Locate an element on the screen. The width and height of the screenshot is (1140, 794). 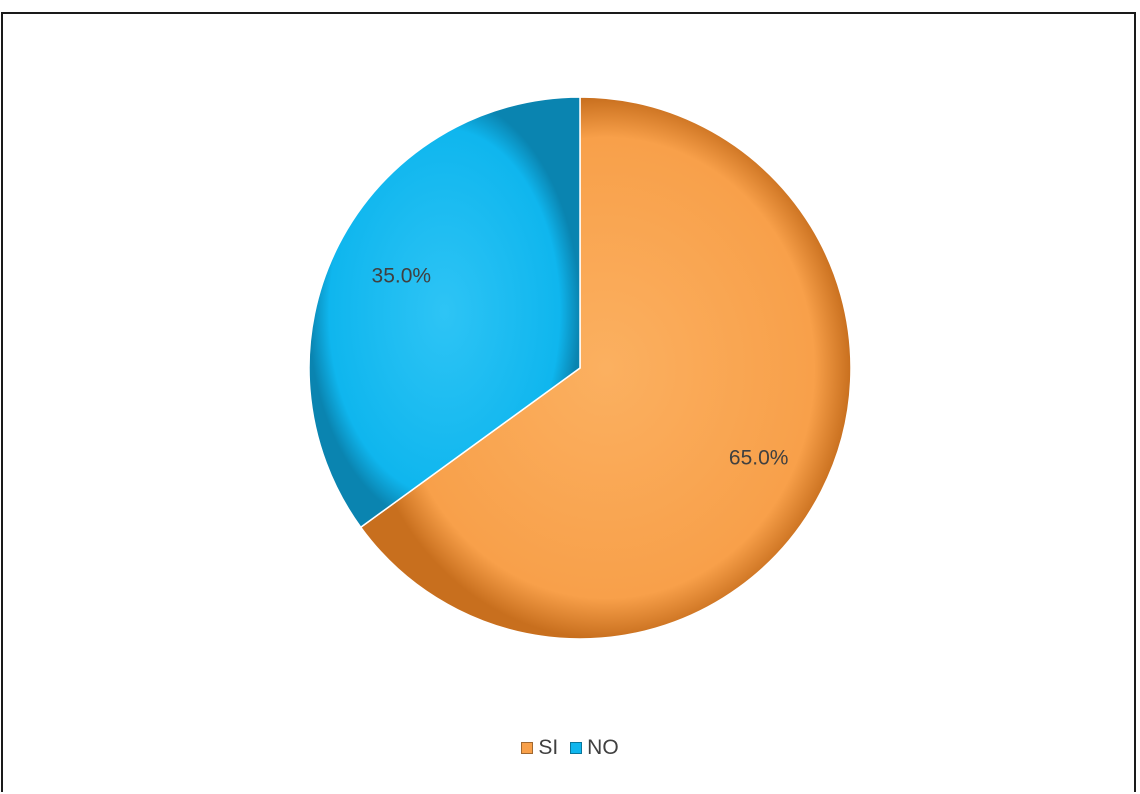
pie-data-labels: 65.0% 35.0% is located at coordinates (580, 367).